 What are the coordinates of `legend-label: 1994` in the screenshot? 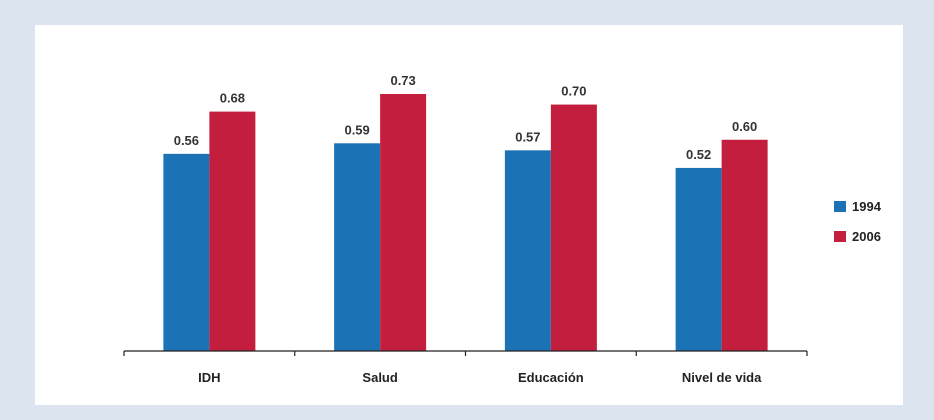 It's located at (867, 206).